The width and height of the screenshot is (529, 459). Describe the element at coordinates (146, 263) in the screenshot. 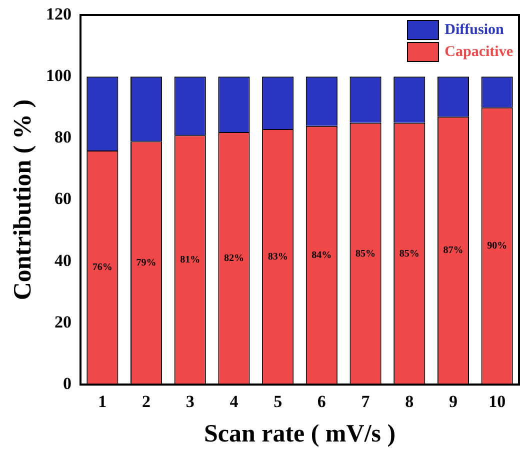

I see `data-label: 79%` at that location.